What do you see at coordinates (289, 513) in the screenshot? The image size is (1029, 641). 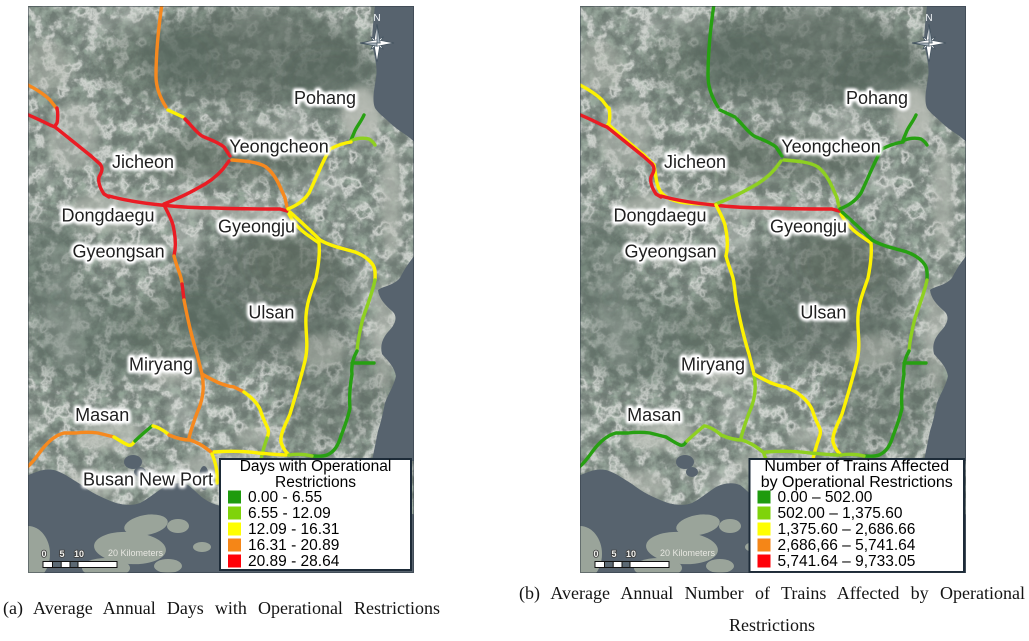 I see `svg-text: 6.55 - 12.09` at bounding box center [289, 513].